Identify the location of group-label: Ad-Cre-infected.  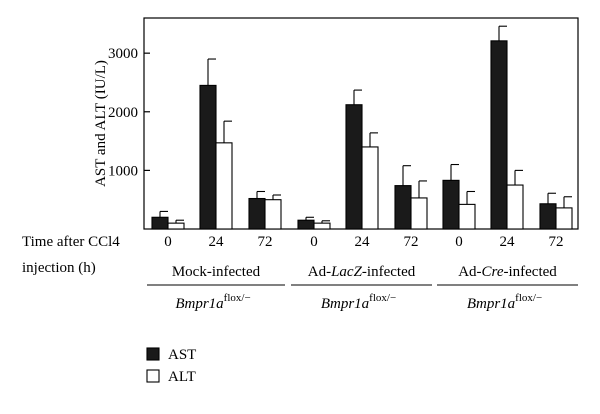
(507, 272).